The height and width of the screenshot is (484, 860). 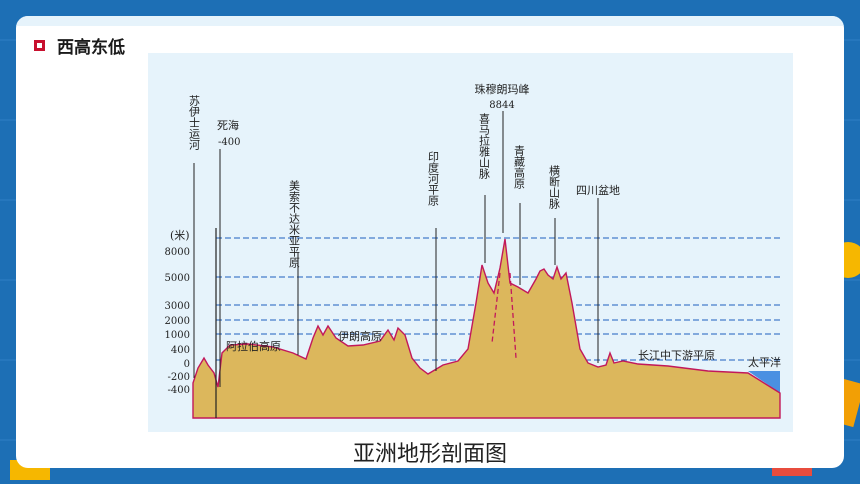 What do you see at coordinates (501, 105) in the screenshot?
I see `label-everest-value: 8844` at bounding box center [501, 105].